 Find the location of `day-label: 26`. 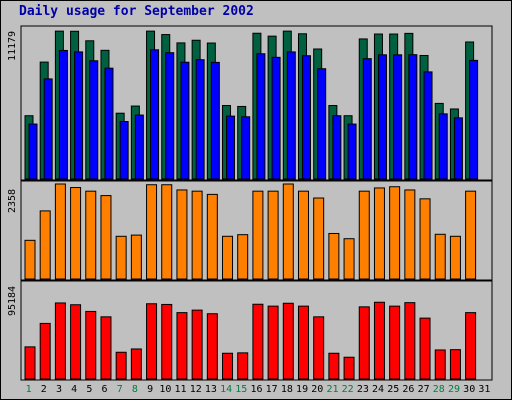

day-label: 26 is located at coordinates (408, 389).